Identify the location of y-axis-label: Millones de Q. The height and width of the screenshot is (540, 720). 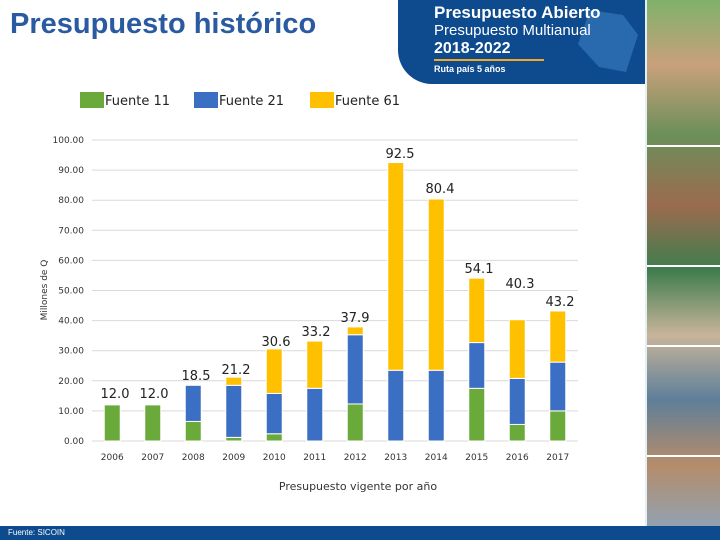
(45, 290).